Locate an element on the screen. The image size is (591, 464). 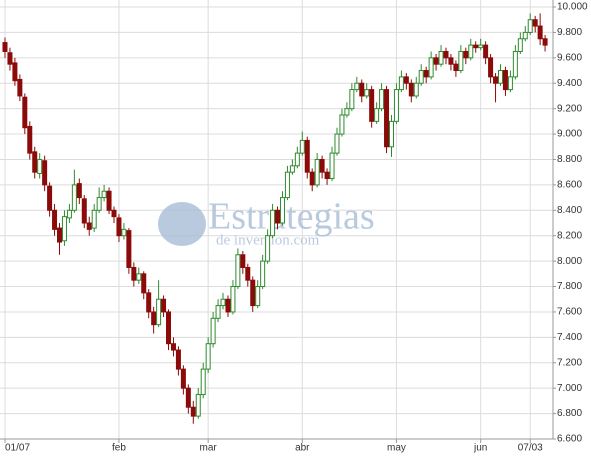
y-tick-label: 7.600 is located at coordinates (569, 312).